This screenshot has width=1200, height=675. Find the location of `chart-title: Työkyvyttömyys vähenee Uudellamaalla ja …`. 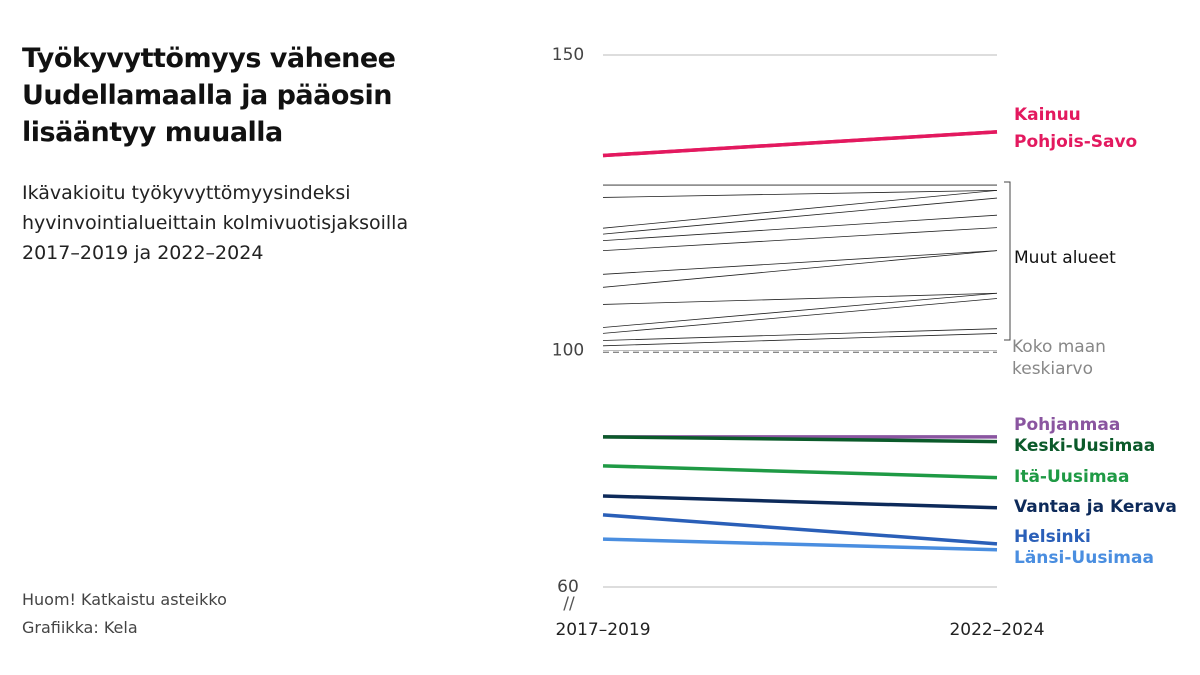

chart-title: Työkyvyttömyys vähenee Uudellamaalla ja … is located at coordinates (209, 95).